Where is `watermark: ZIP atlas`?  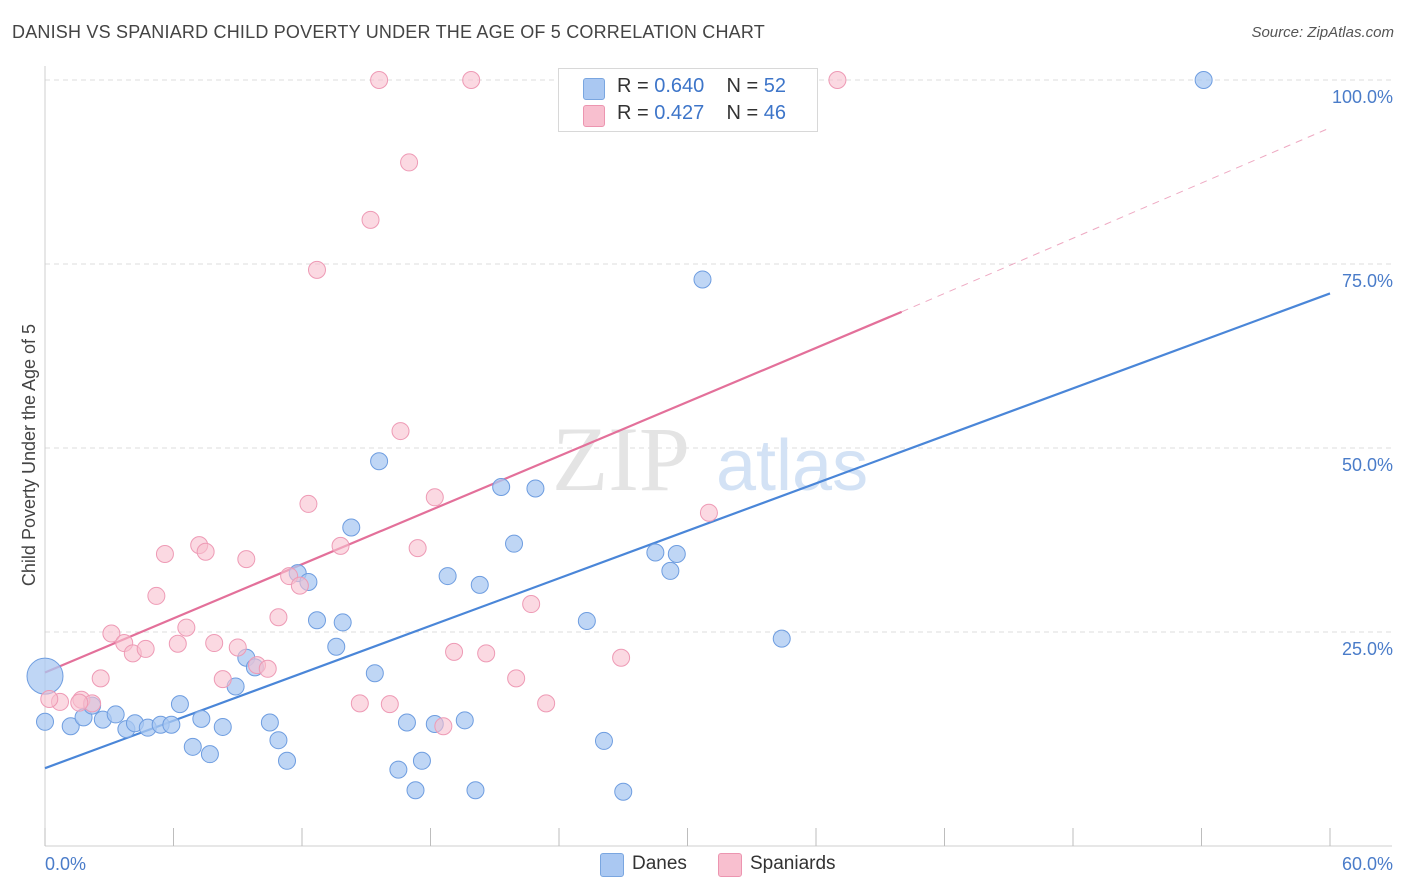 watermark: ZIP atlas is located at coordinates (710, 459).